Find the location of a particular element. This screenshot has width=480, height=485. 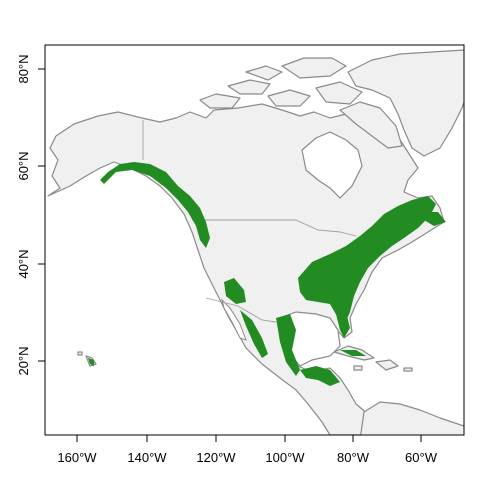

range-eastern-us is located at coordinates (367, 261).